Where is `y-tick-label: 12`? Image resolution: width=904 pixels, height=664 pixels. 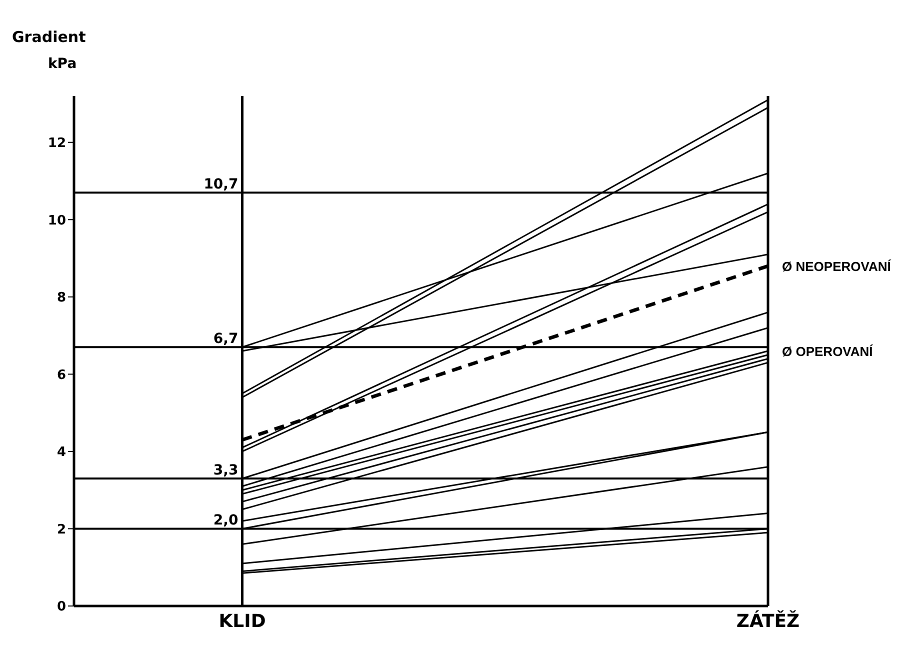
y-tick-label: 12 is located at coordinates (57, 143).